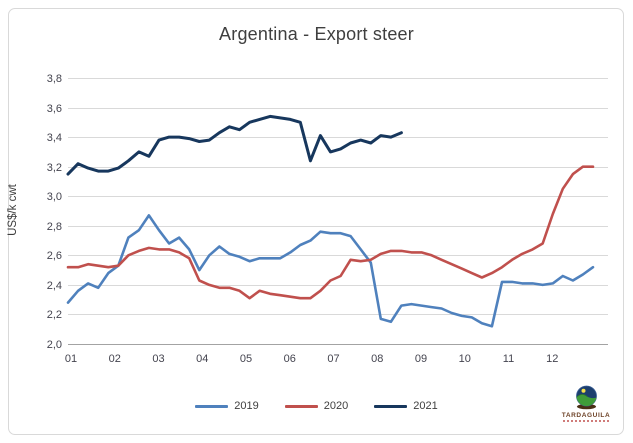 The image size is (633, 443). I want to click on series-line-2021, so click(234, 145).